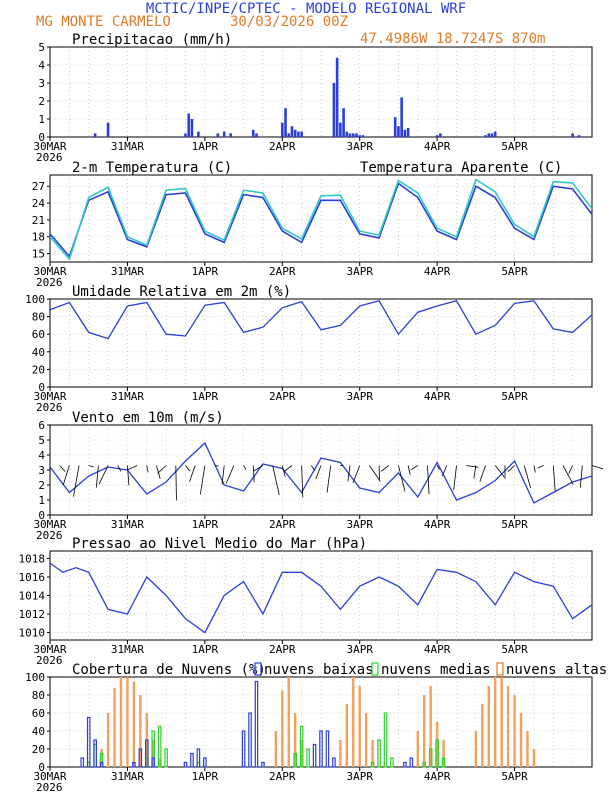 This screenshot has height=792, width=612. I want to click on humidity-year-label: 2026, so click(49, 407).